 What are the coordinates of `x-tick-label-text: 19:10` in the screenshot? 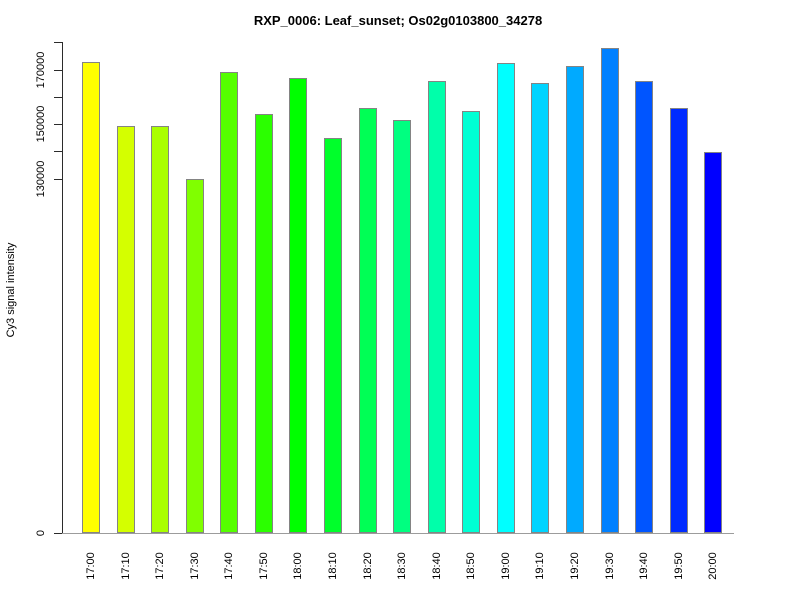 It's located at (540, 566).